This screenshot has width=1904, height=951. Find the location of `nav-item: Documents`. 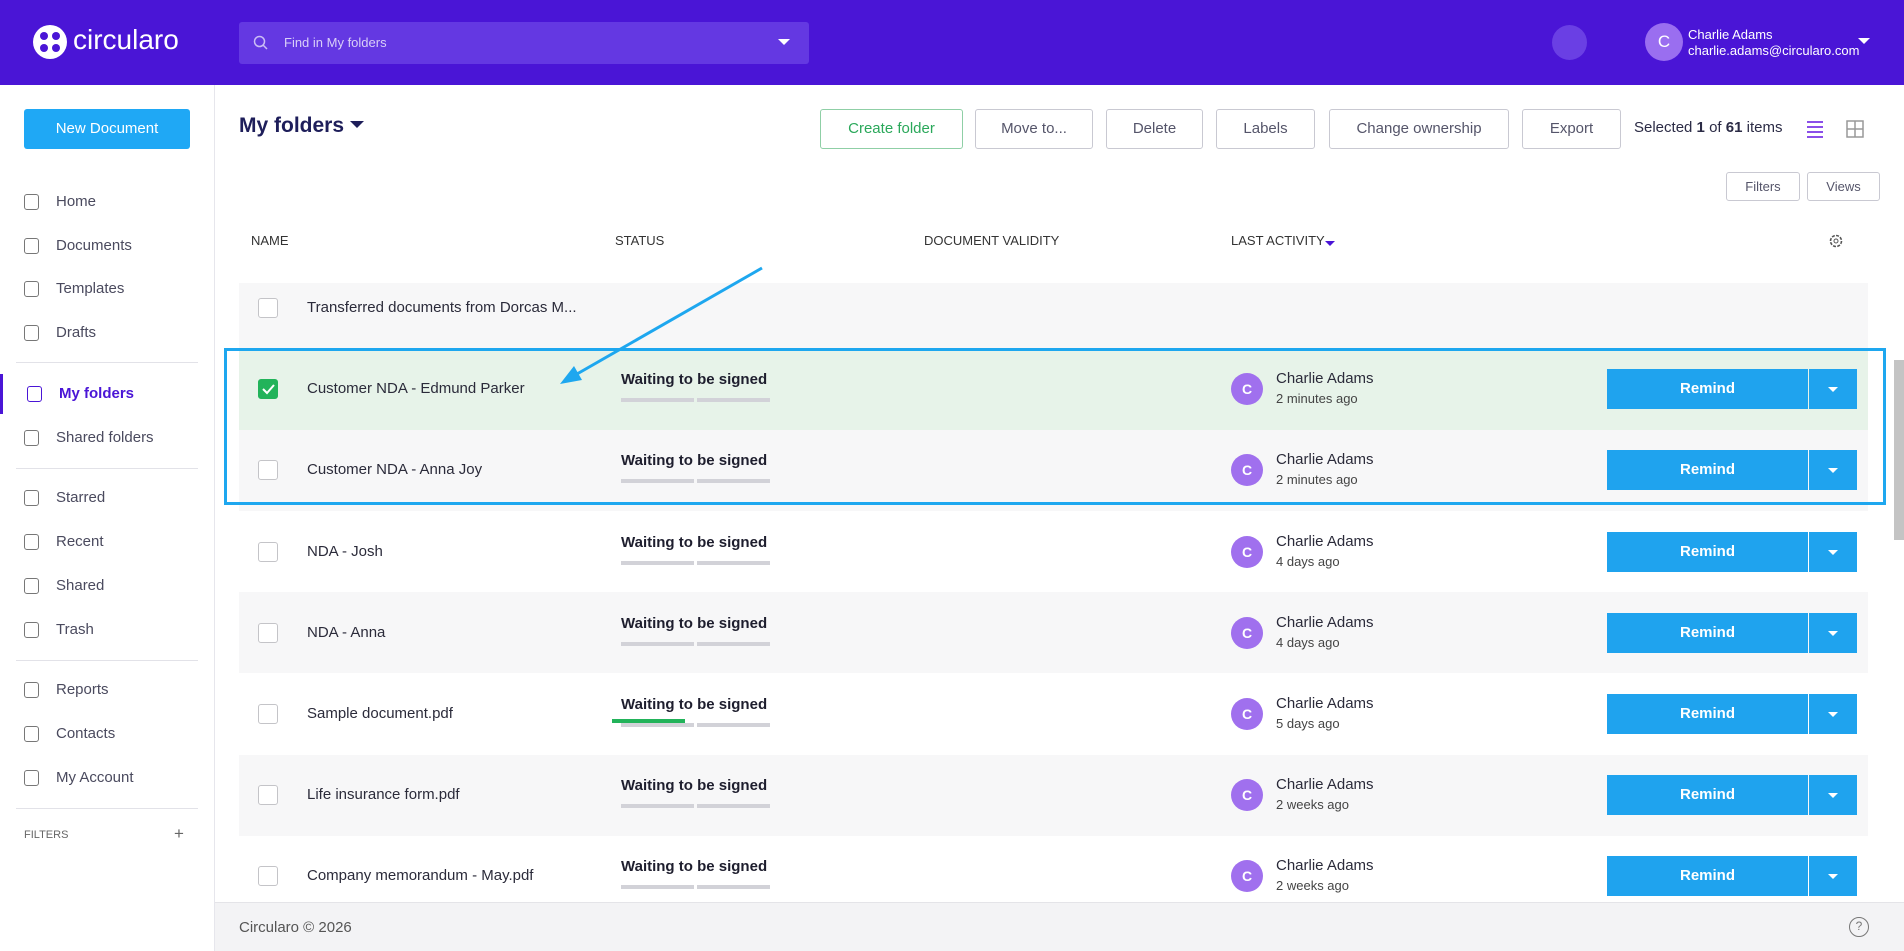

nav-item: Documents is located at coordinates (107, 246).